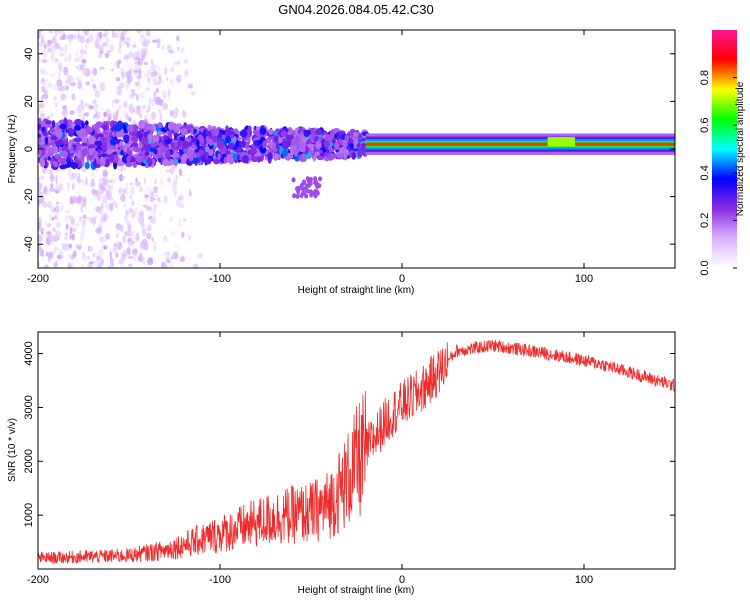  What do you see at coordinates (29, 54) in the screenshot?
I see `spectrogram-ytick-label: 40` at bounding box center [29, 54].